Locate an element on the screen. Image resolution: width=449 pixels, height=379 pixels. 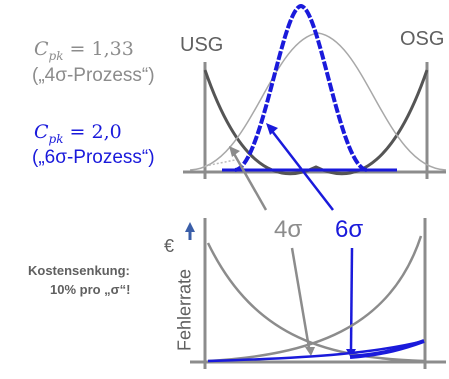
cpk-4sigma-formula: Cpk = 1,33 is located at coordinates (84, 50).